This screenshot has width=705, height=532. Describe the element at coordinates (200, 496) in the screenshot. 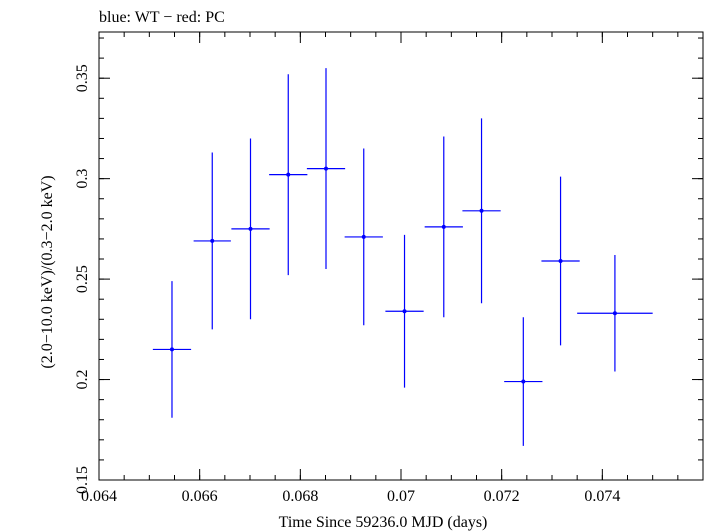

I see `x-tick-label: 0.066` at that location.